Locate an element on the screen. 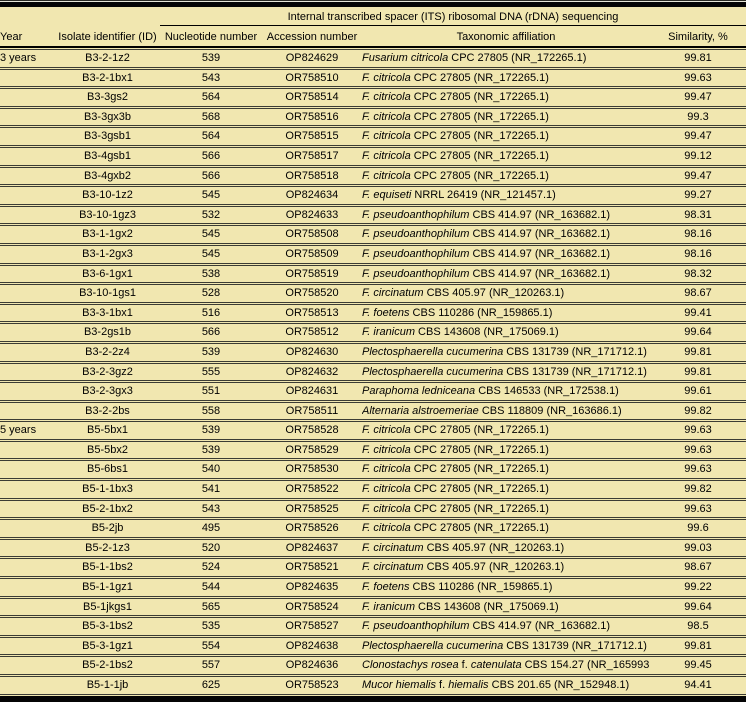 This screenshot has width=746, height=702. isolate-id-cell: B5-6bs1 is located at coordinates (107, 470).